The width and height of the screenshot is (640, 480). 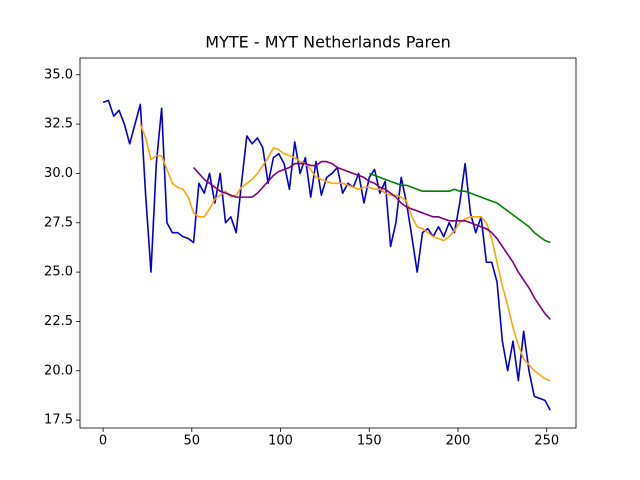 I want to click on y-tick-label: 30.0, so click(x=58, y=173).